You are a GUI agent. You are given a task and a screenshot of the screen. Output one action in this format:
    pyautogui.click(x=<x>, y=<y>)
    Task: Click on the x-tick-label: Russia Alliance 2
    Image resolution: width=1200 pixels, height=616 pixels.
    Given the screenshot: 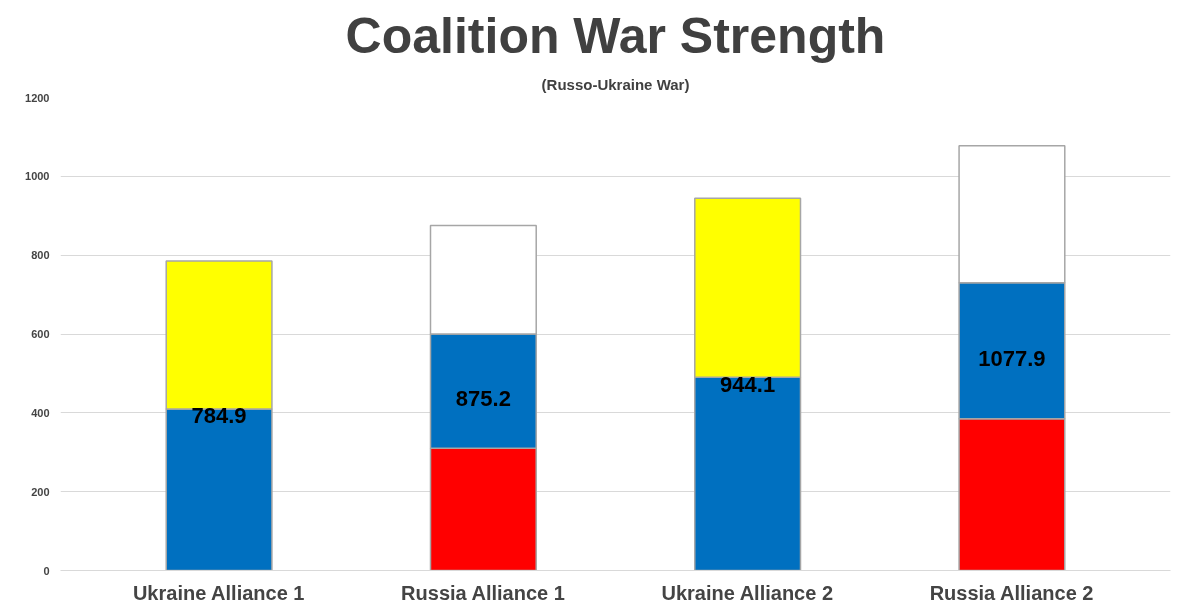 What is the action you would take?
    pyautogui.click(x=1011, y=592)
    